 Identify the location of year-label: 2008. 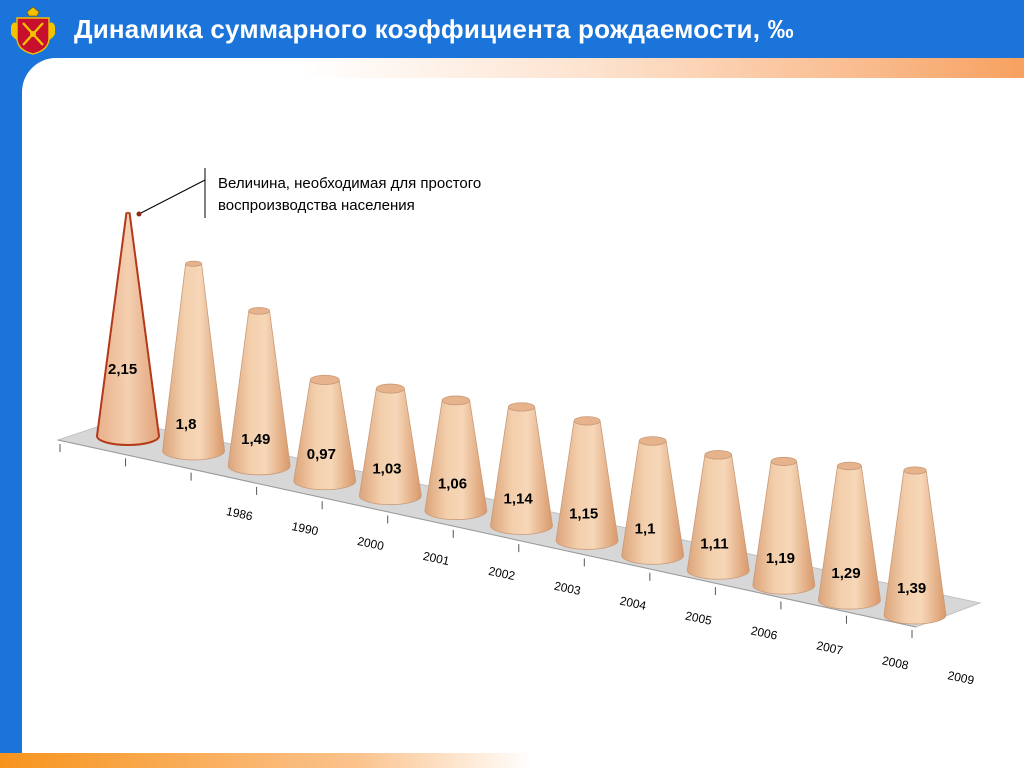
(895, 662).